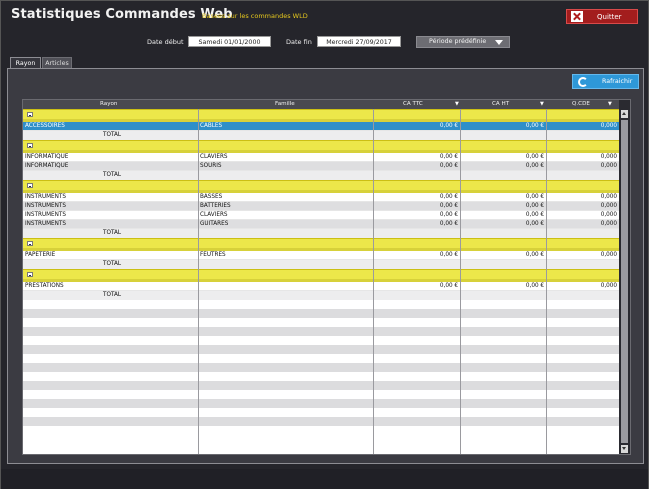  Describe the element at coordinates (413, 104) in the screenshot. I see `column-header-ca-ttc: CA TTC` at that location.